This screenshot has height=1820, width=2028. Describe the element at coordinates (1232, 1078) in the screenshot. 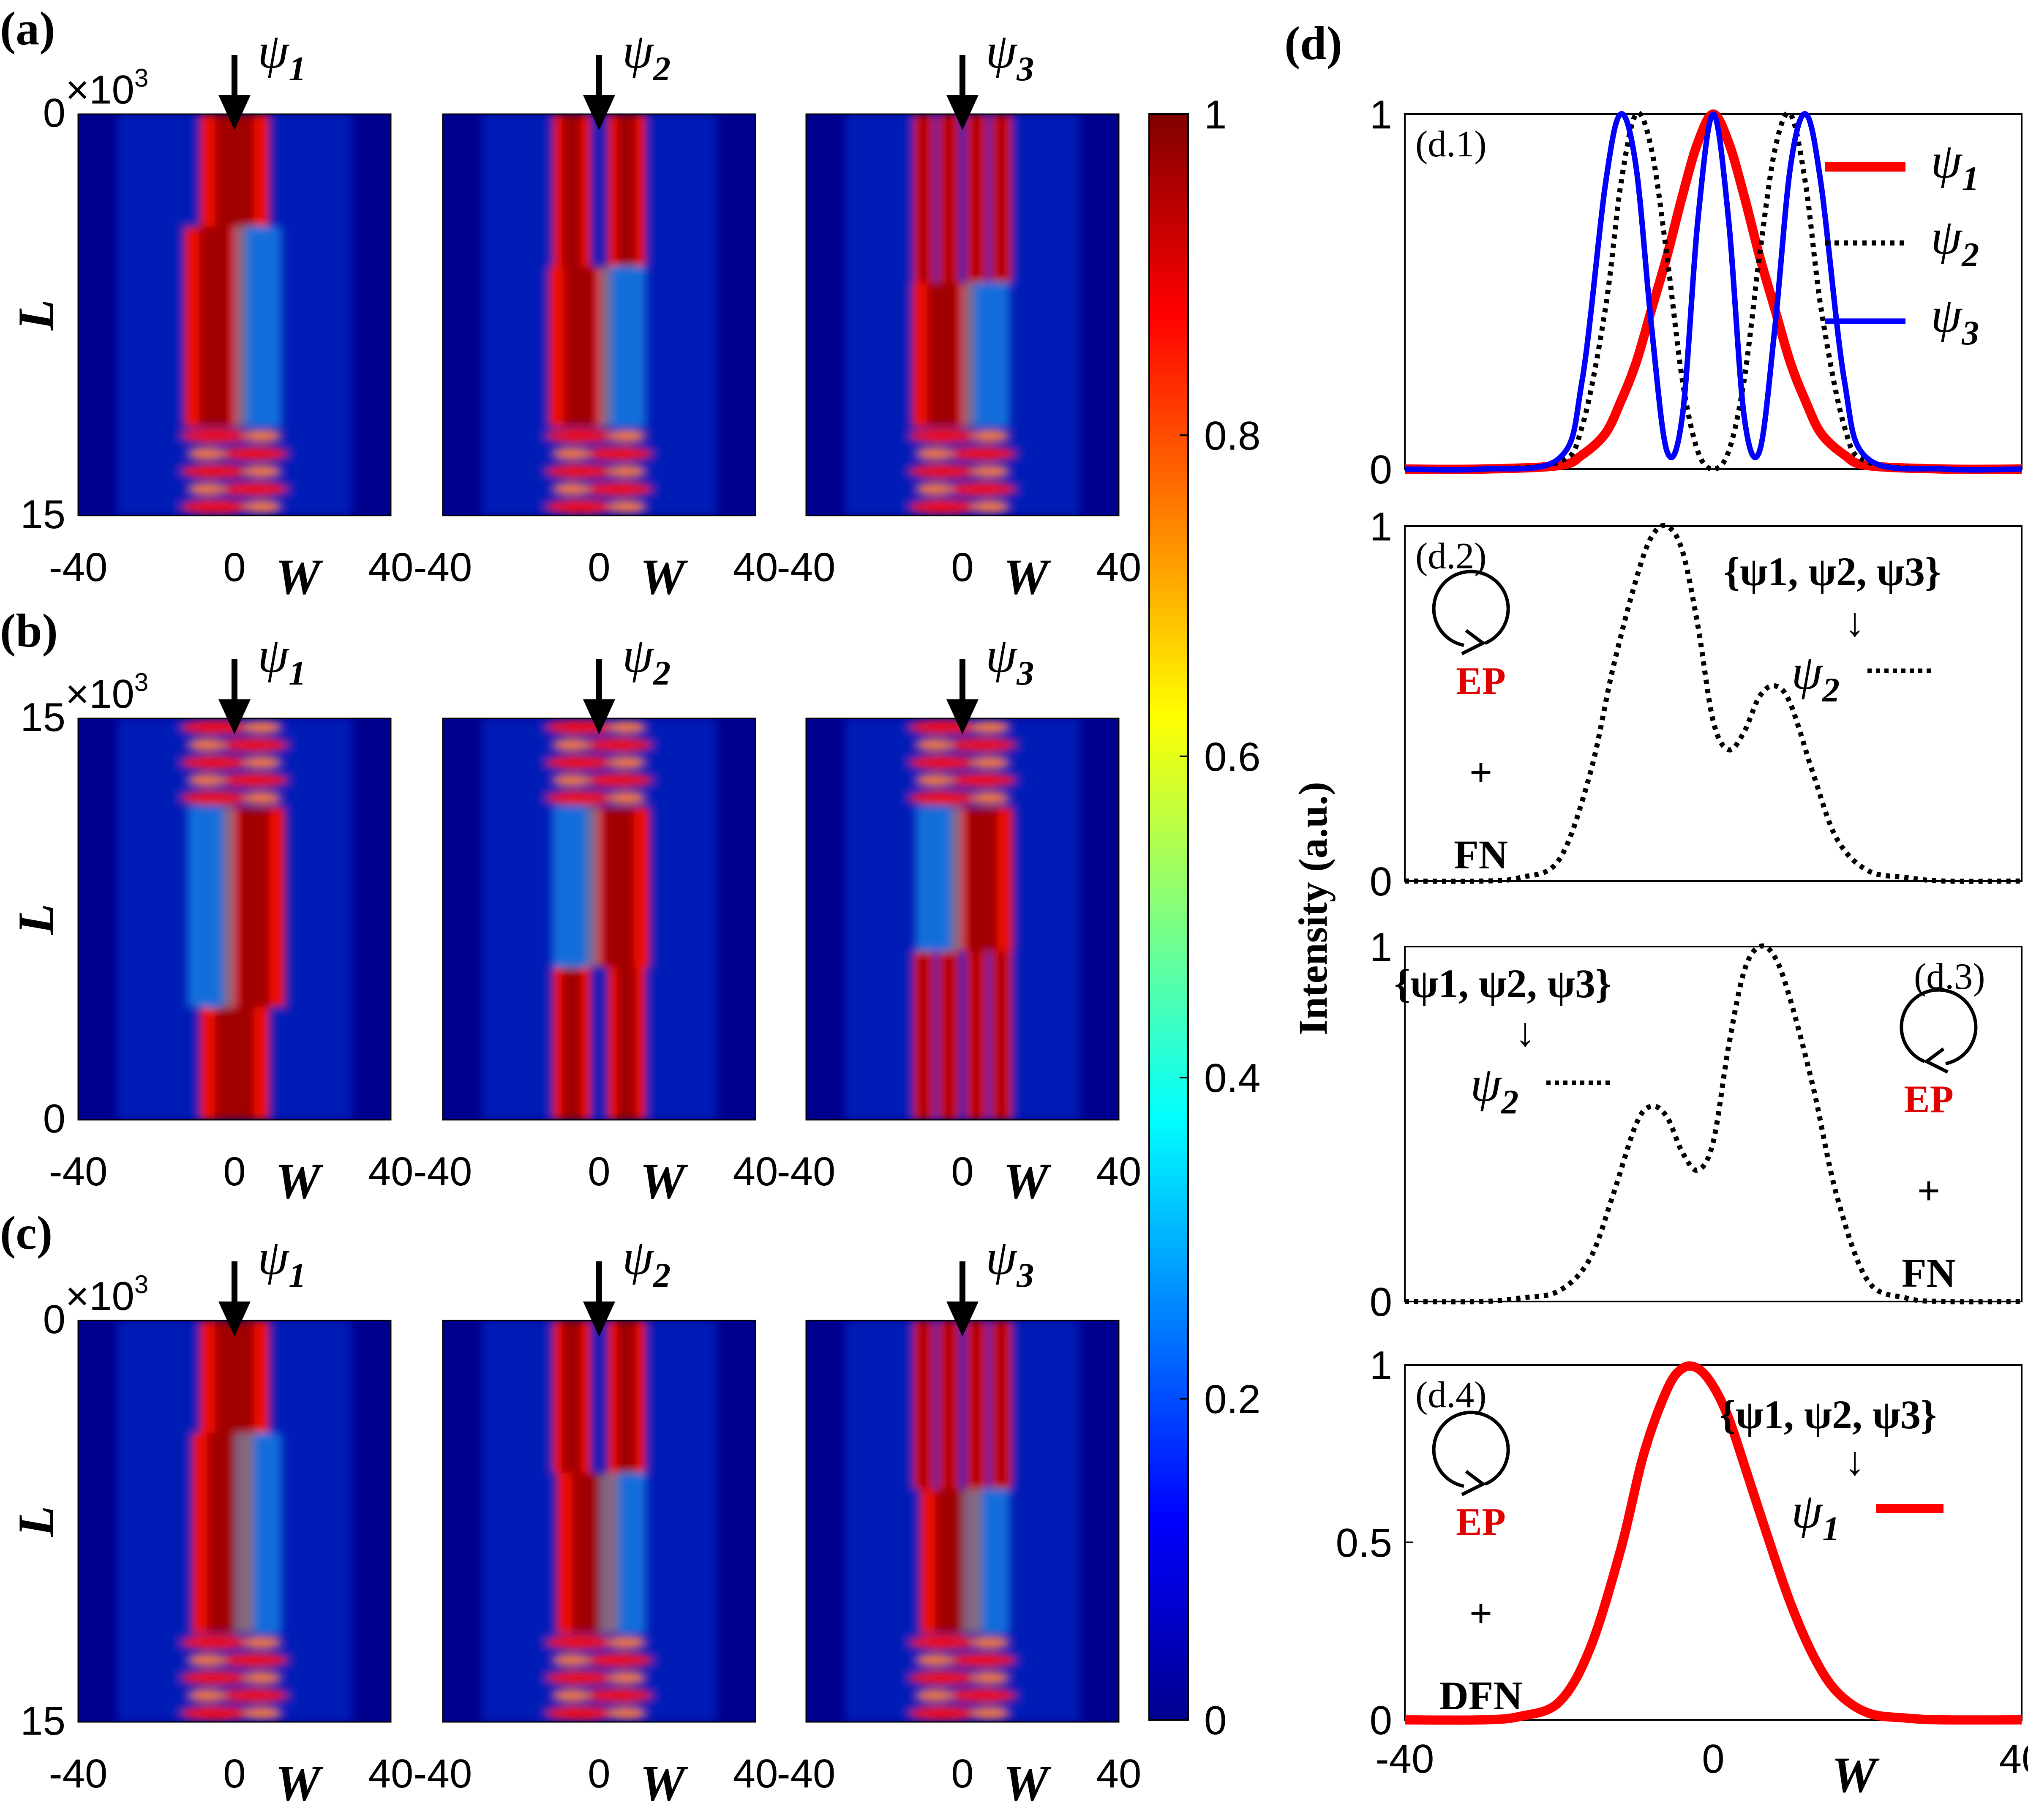

I see `colorbar-tick-label: 0.4` at that location.